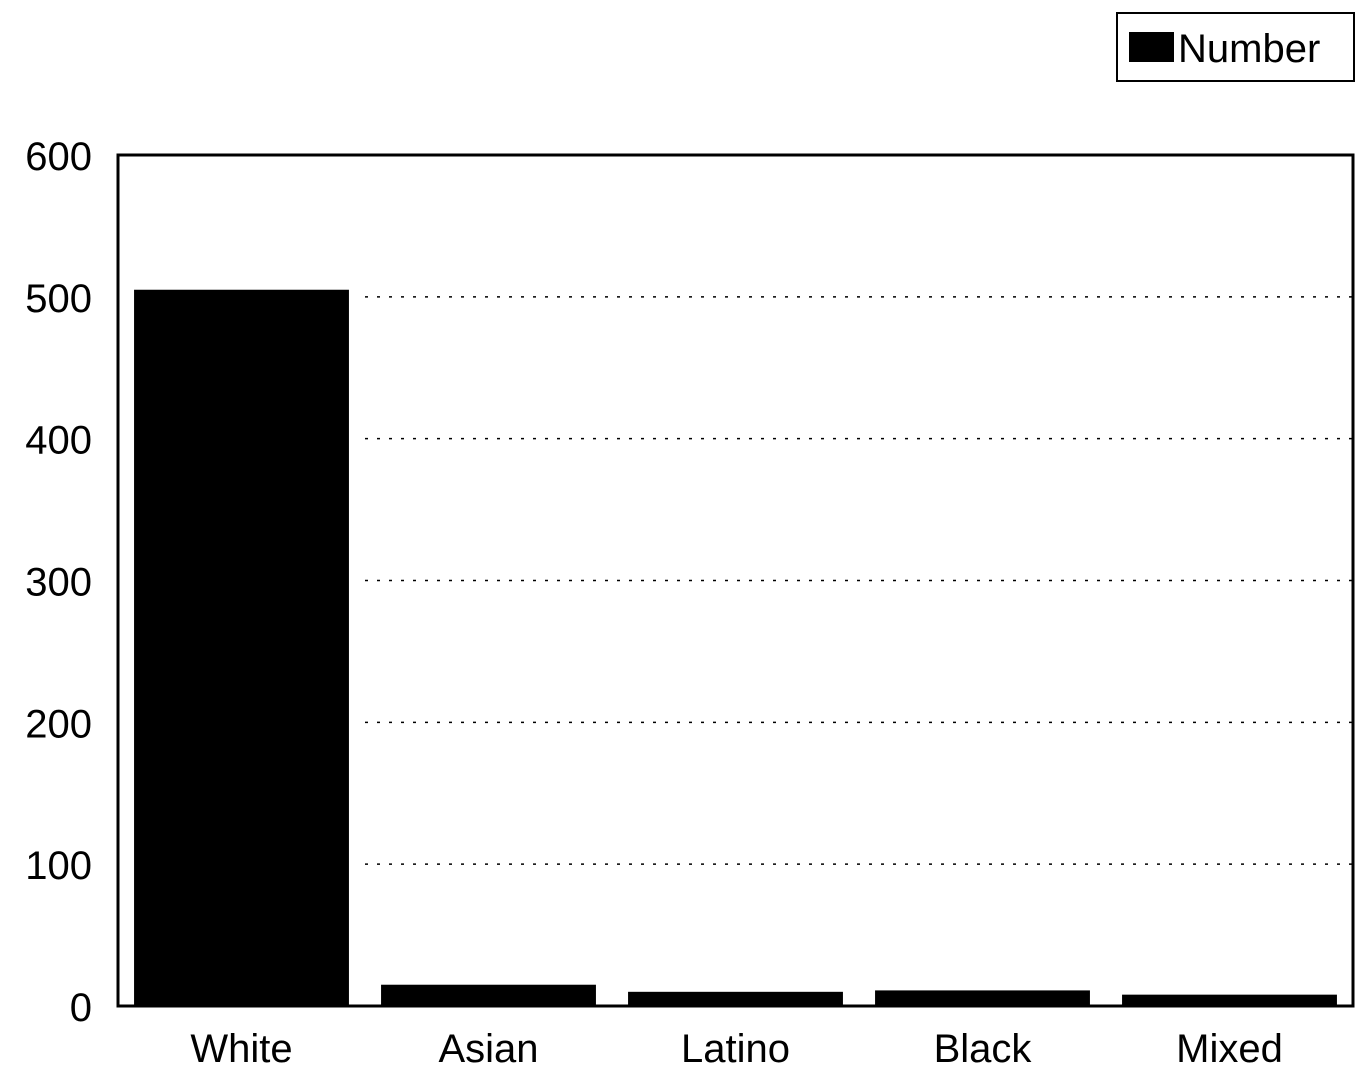 Image resolution: width=1357 pixels, height=1068 pixels. What do you see at coordinates (488, 1047) in the screenshot?
I see `x-tick-label-asian: Asian` at bounding box center [488, 1047].